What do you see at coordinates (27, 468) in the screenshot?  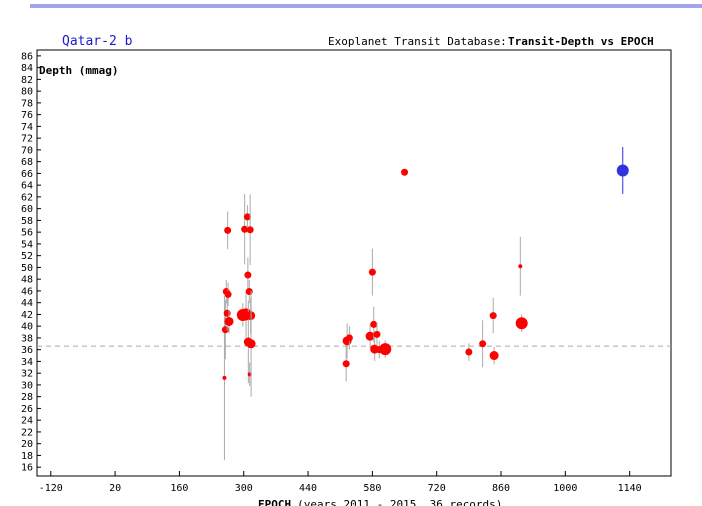 I see `y-tick-label: 16` at bounding box center [27, 468].